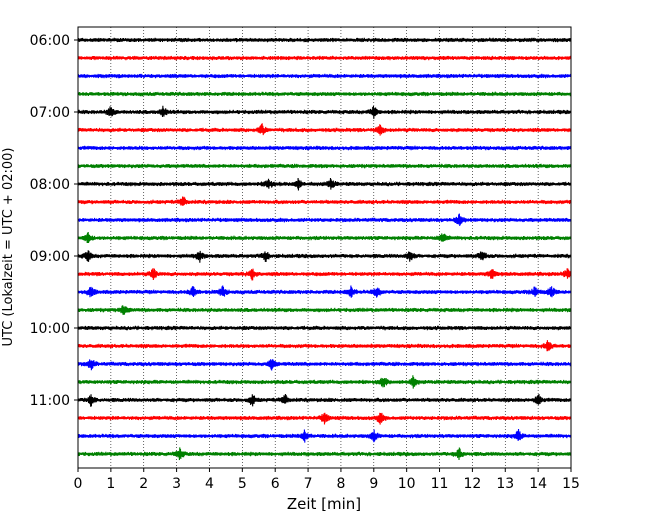 Image resolution: width=650 pixels, height=524 pixels. Describe the element at coordinates (50, 329) in the screenshot. I see `y-tick-label: 10:00` at that location.